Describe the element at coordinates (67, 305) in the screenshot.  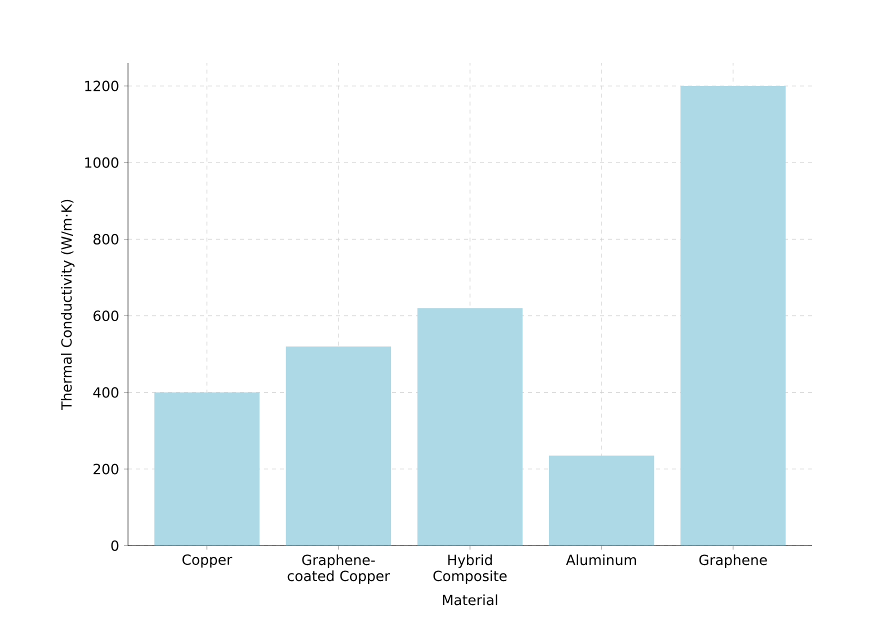
I see `y-axis-title: Thermal Conductivity (W/m·K)` at that location.